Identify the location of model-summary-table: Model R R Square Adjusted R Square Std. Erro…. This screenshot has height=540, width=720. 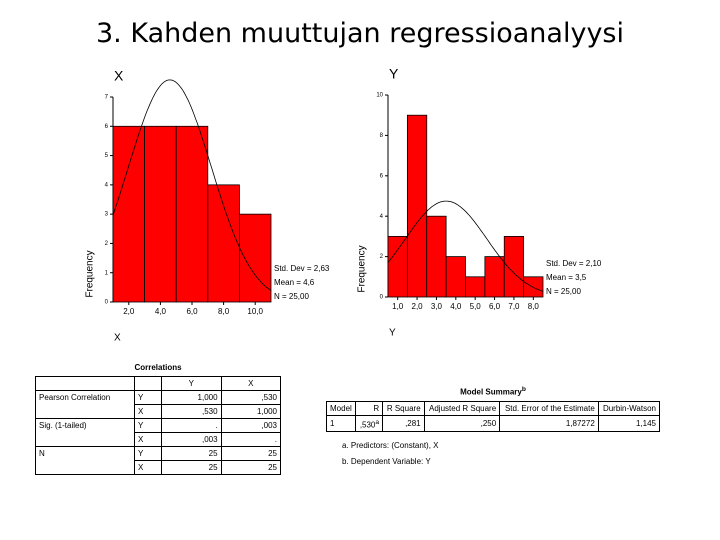
(493, 416).